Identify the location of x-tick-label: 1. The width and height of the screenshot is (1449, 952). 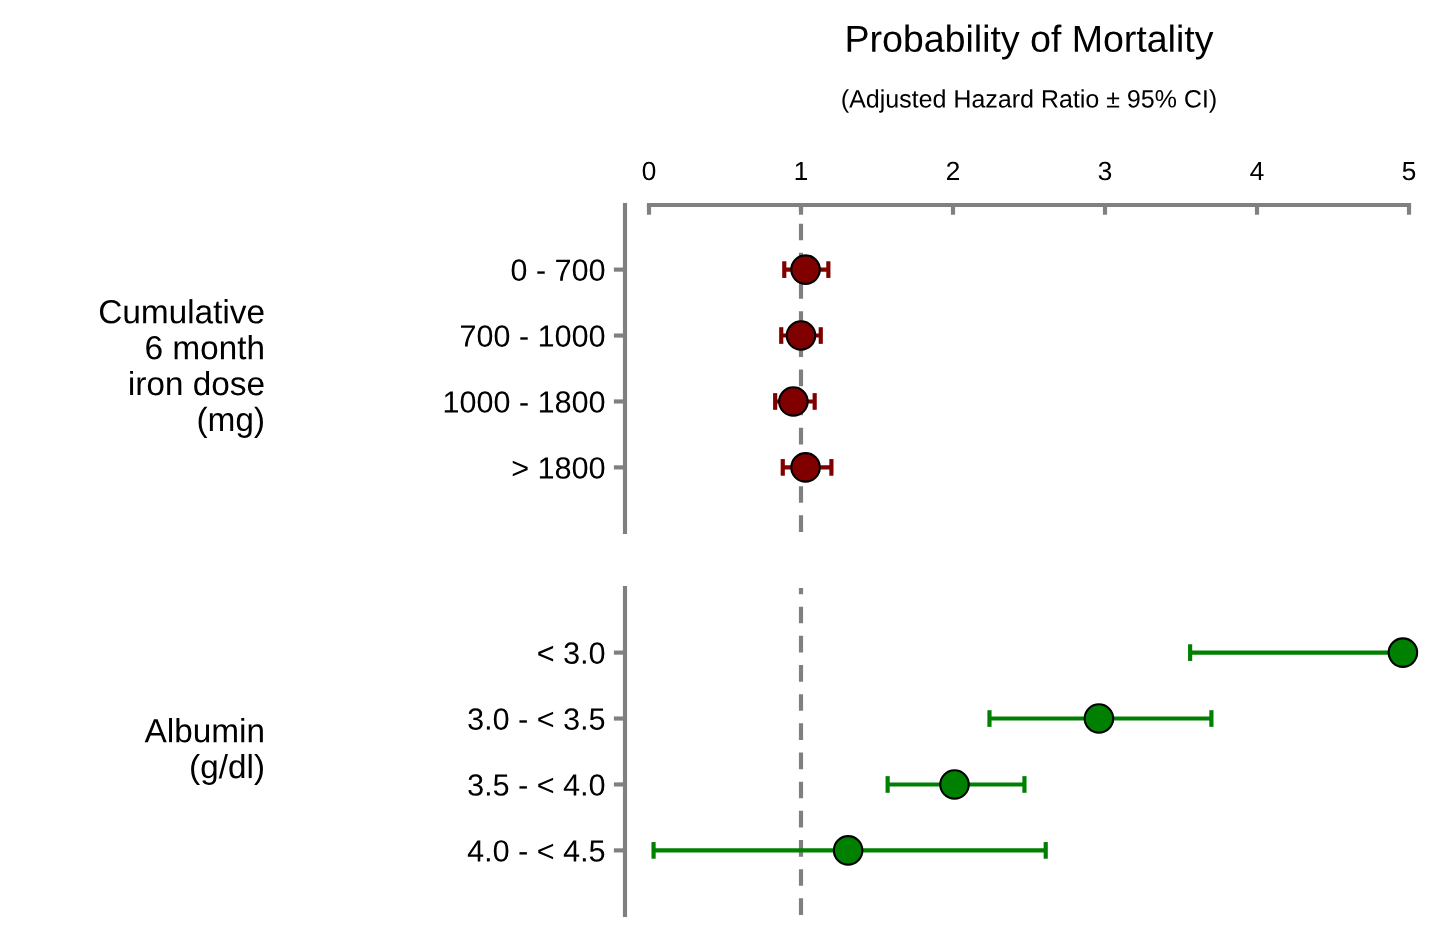
(801, 171).